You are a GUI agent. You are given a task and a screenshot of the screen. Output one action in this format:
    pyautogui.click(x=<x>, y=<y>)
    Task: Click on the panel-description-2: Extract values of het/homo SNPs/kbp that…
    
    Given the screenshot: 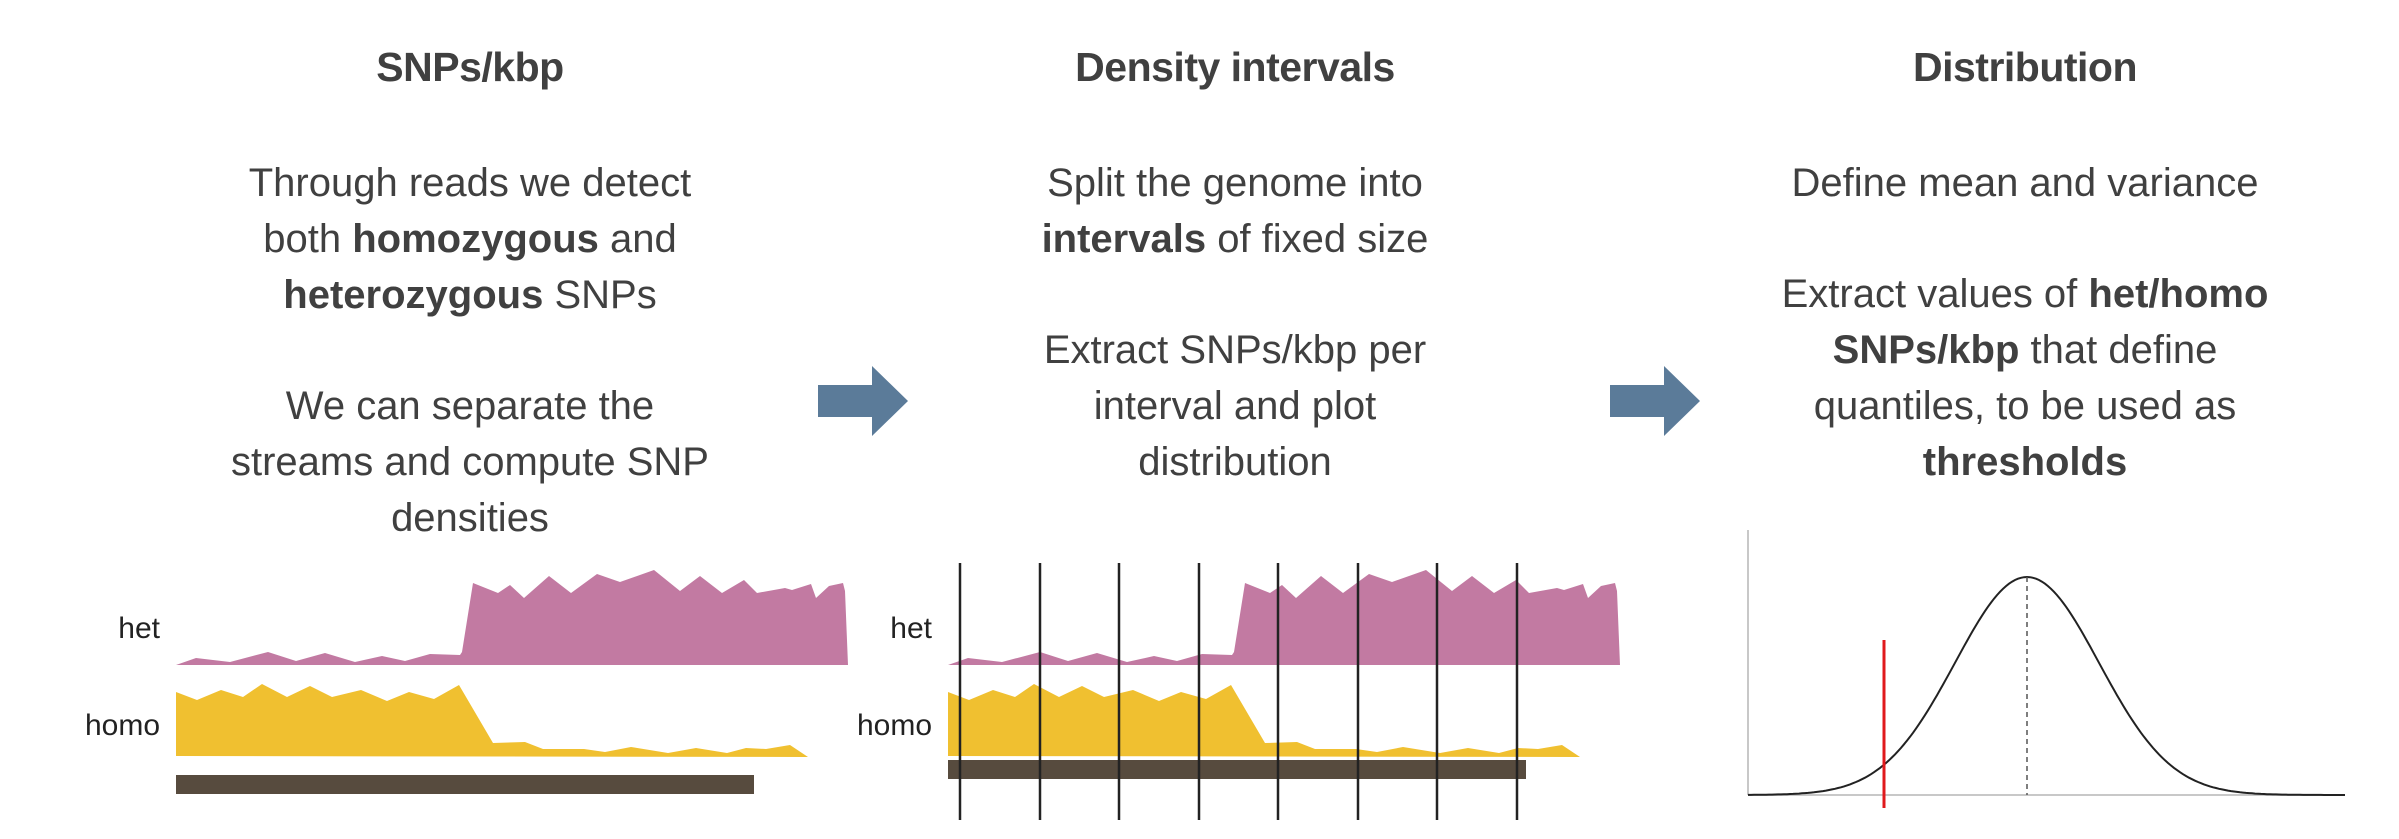 What is the action you would take?
    pyautogui.click(x=1979, y=378)
    